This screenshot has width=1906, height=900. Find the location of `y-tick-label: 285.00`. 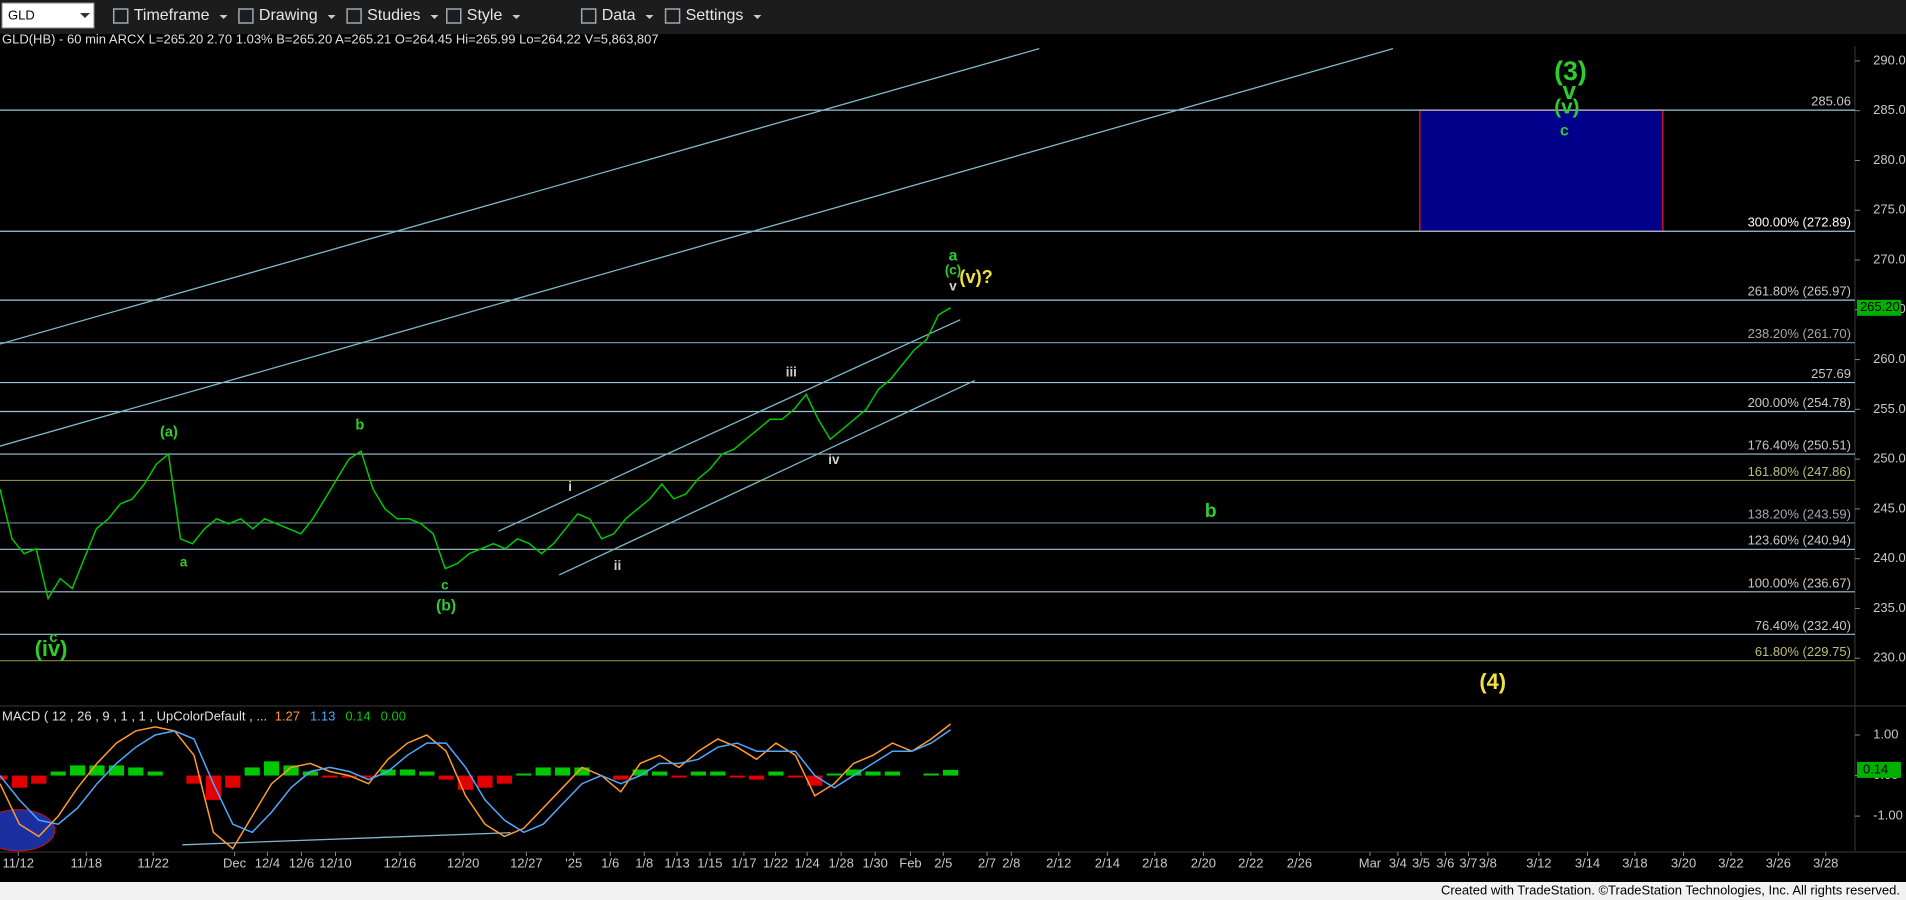

y-tick-label: 285.00 is located at coordinates (1889, 109).